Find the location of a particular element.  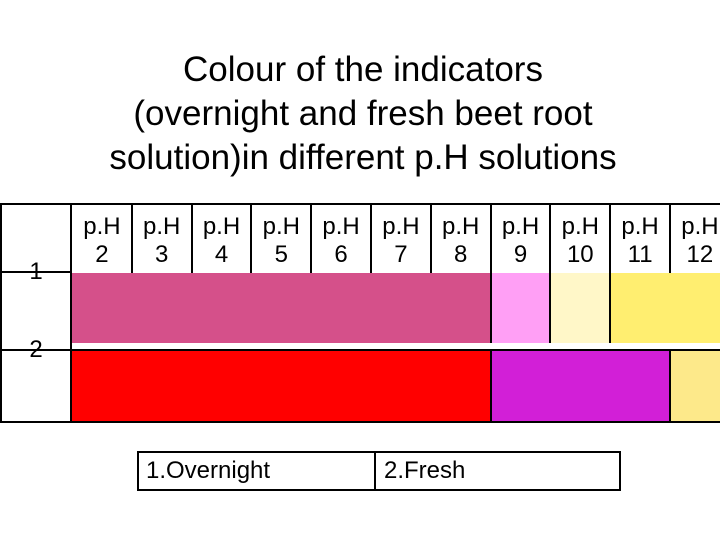

ph-header-value: 10 is located at coordinates (580, 254).